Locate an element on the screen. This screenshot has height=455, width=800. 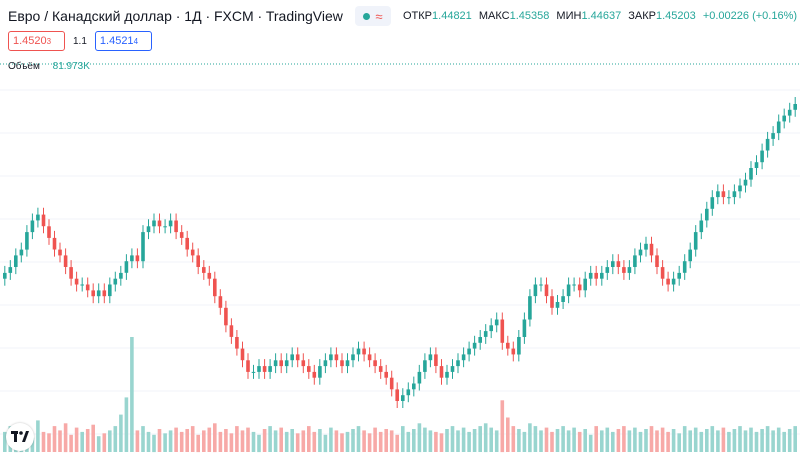
sell-price-pip: 3 is located at coordinates (49, 41).